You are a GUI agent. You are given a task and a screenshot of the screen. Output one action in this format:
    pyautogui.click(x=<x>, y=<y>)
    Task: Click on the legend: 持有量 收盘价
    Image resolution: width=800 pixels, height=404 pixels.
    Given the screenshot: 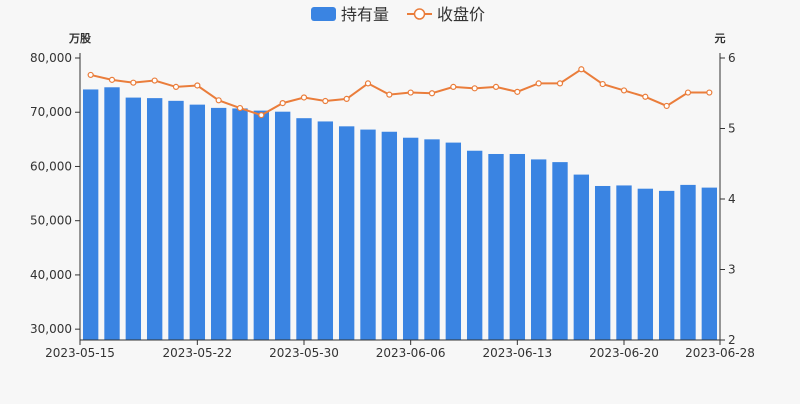 What is the action you would take?
    pyautogui.click(x=398, y=14)
    